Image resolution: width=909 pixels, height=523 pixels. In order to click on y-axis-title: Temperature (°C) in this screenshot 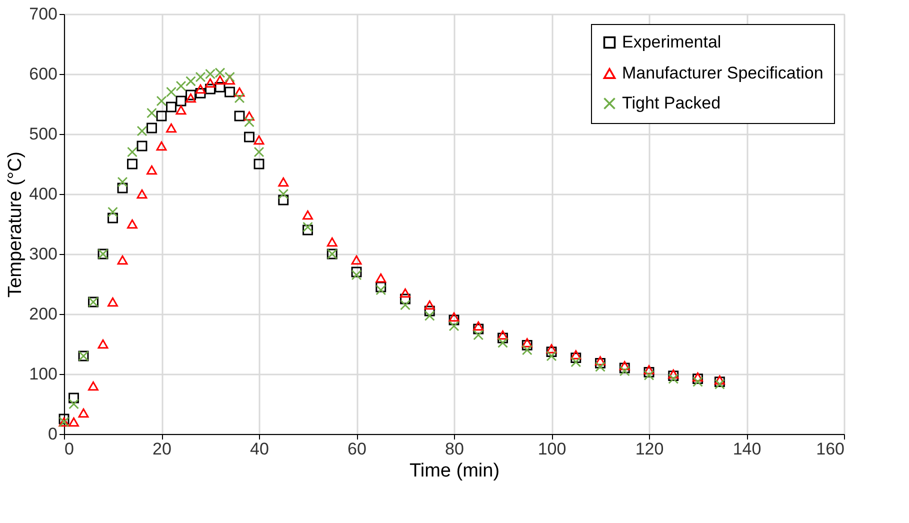, I will do `click(15, 225)`.